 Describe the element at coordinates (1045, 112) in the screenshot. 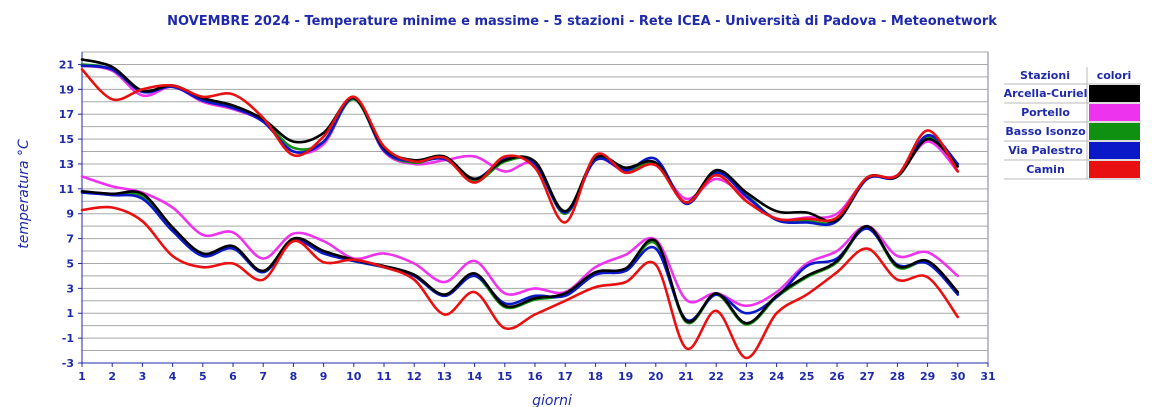

I see `legend-label: Portello` at that location.